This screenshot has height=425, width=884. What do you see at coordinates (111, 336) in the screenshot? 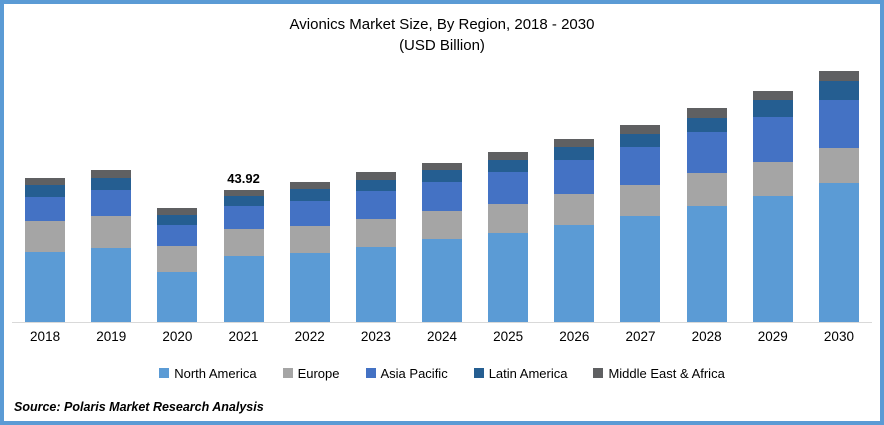
I see `x-tick-2019: 2019` at bounding box center [111, 336].